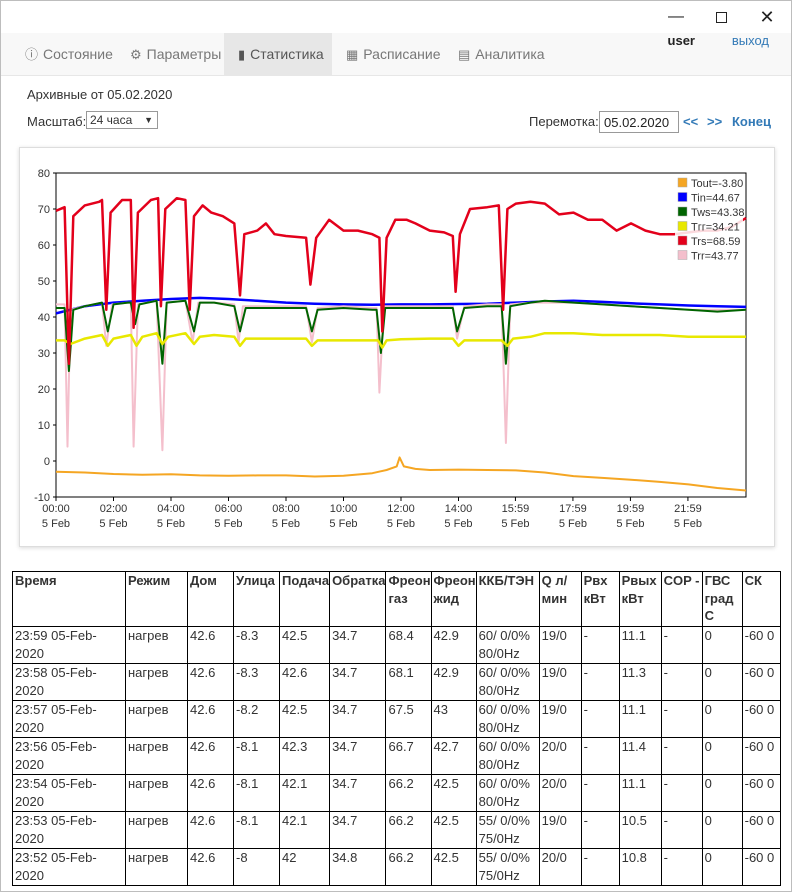 This screenshot has width=792, height=892. I want to click on maximize-icon, so click(721, 17).